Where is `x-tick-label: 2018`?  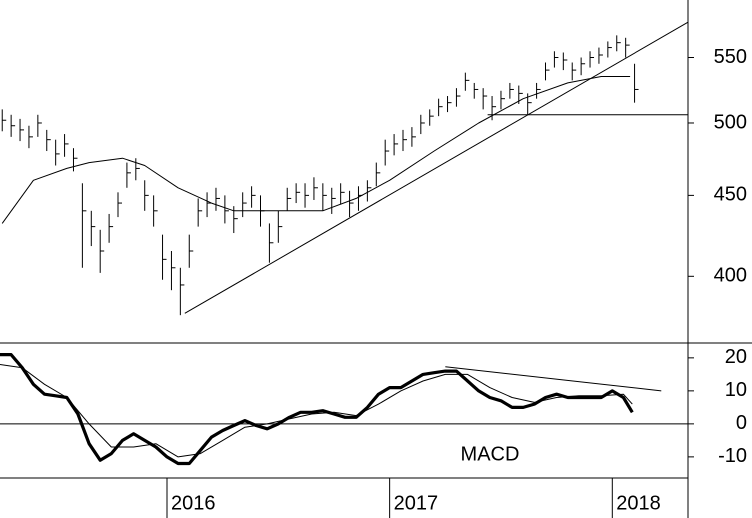
x-tick-label: 2018 is located at coordinates (638, 503).